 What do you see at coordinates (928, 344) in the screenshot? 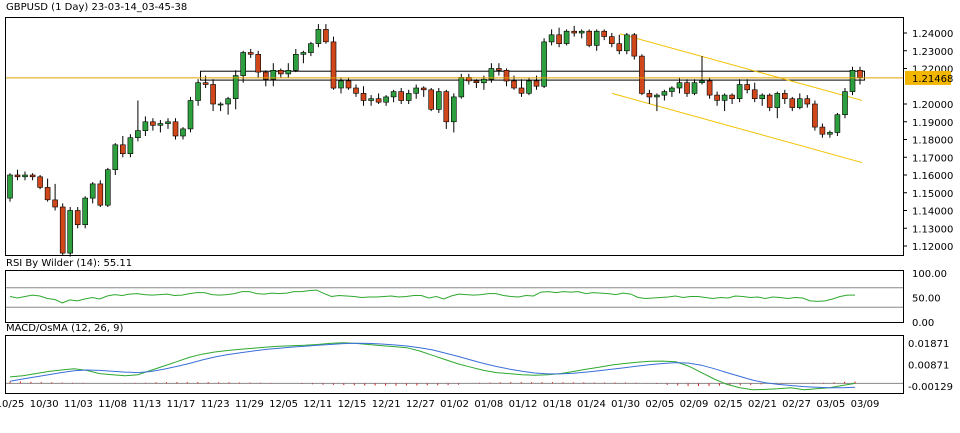
I see `macd-tick-label: 0.01871` at bounding box center [928, 344].